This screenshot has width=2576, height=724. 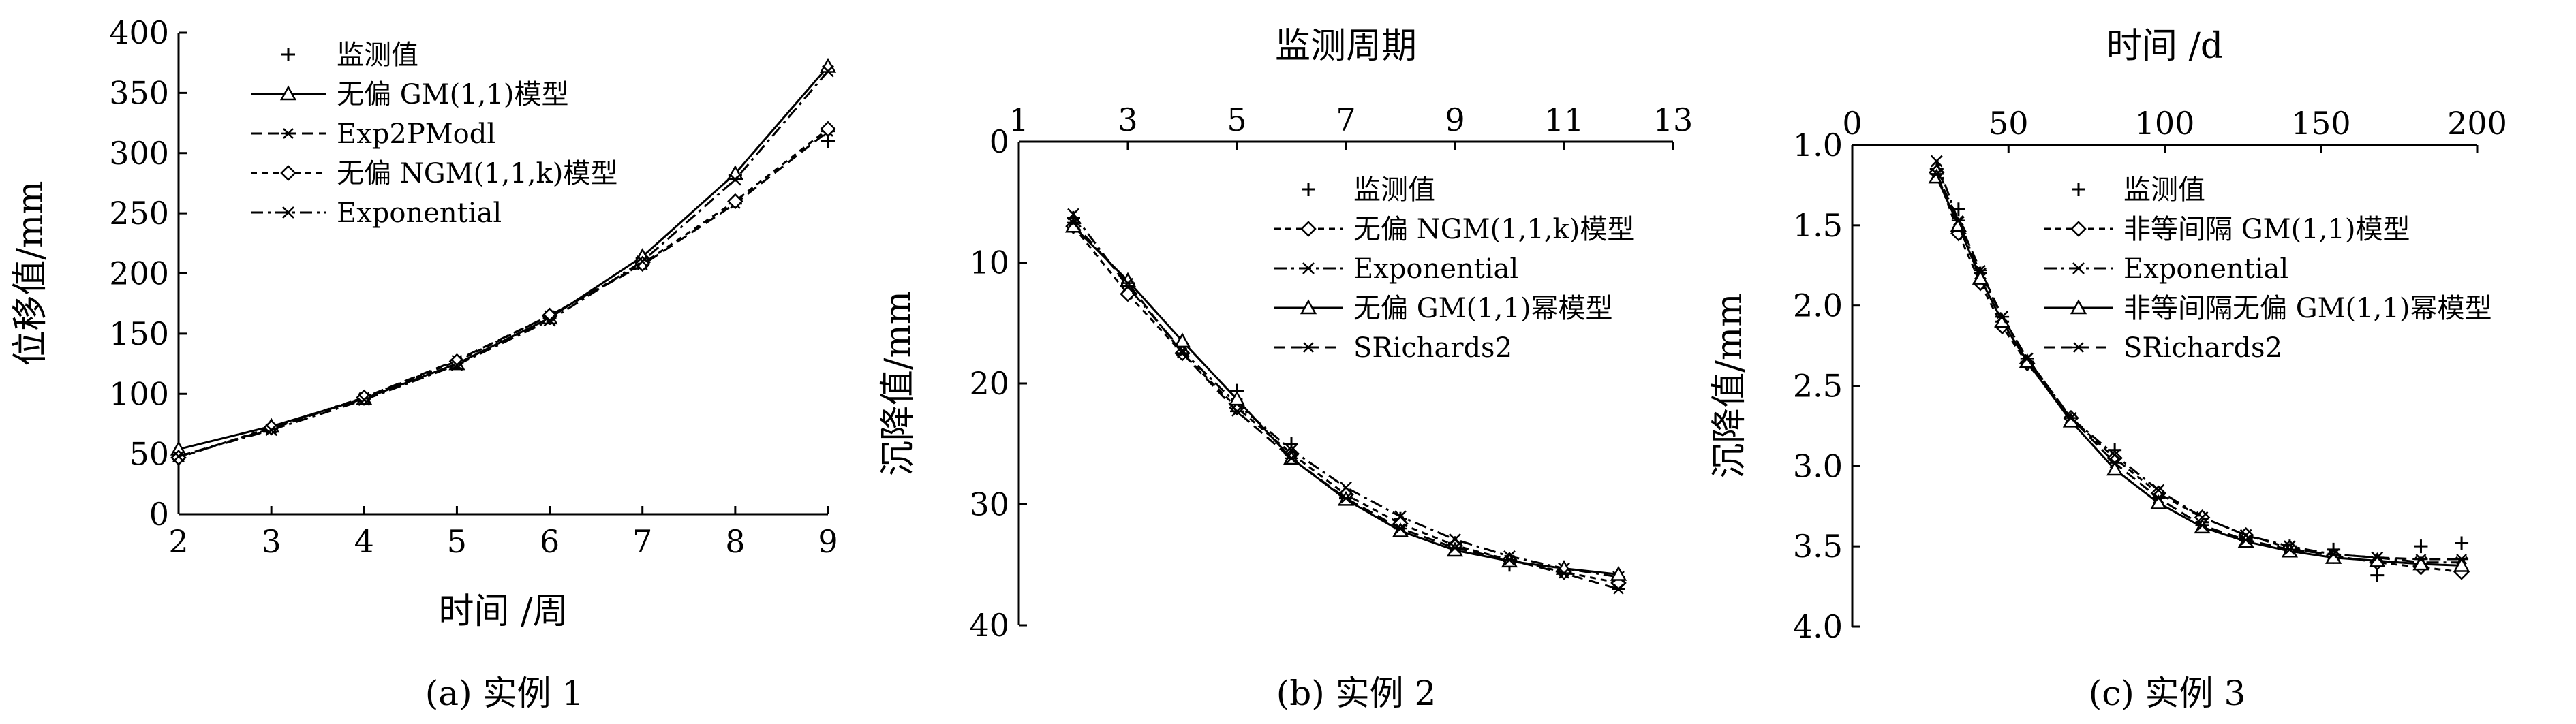 I want to click on y-tick-label: 300, so click(x=139, y=153).